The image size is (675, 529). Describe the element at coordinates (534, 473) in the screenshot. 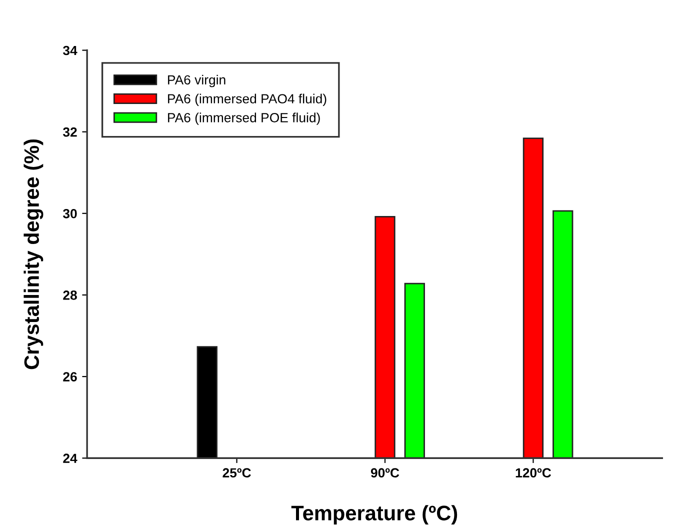

I see `x-tick-label: 120ºC` at that location.